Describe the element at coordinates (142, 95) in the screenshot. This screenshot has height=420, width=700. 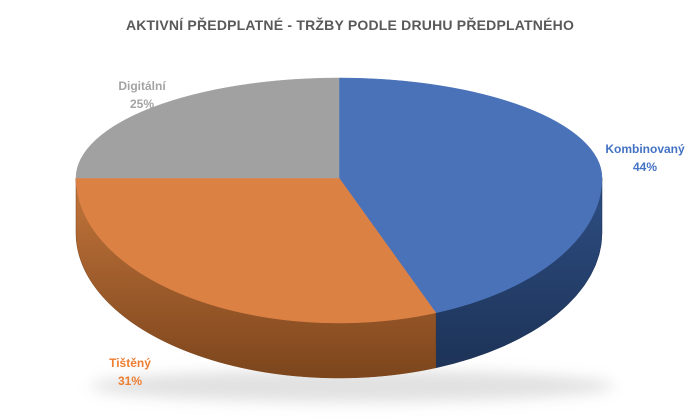
I see `data-label-digitalni: Digitální 25%` at that location.